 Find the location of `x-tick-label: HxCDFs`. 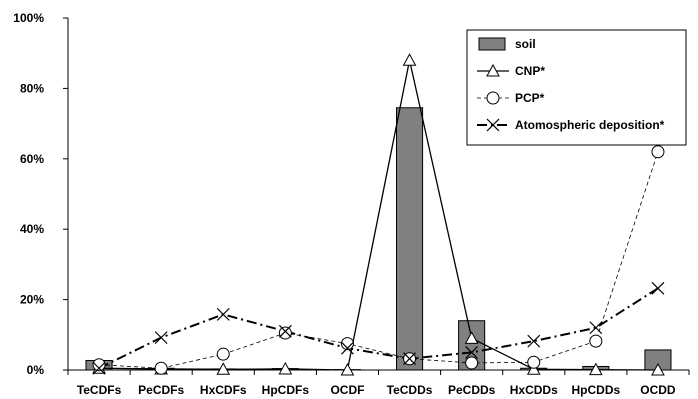

x-tick-label: HxCDFs is located at coordinates (223, 390).